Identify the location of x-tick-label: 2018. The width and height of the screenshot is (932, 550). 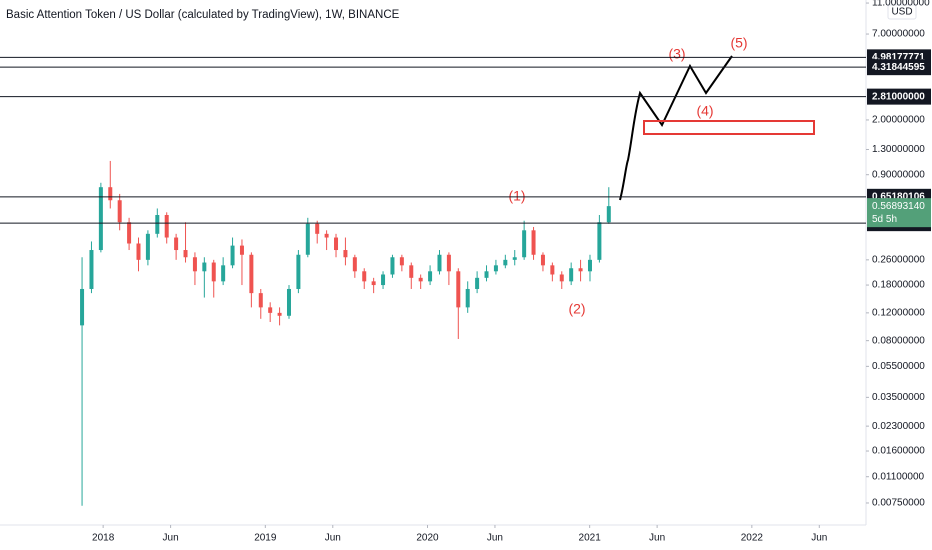
(103, 538).